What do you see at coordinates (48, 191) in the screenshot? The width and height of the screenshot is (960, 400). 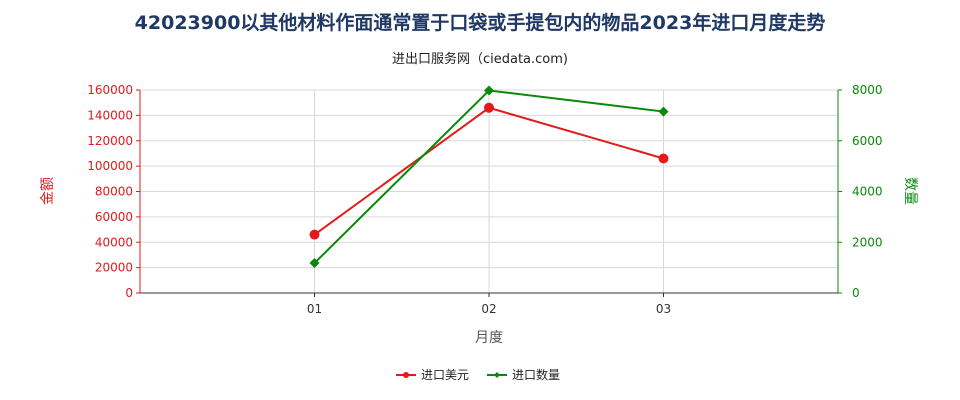 I see `y-axis-left-label: 金额` at bounding box center [48, 191].